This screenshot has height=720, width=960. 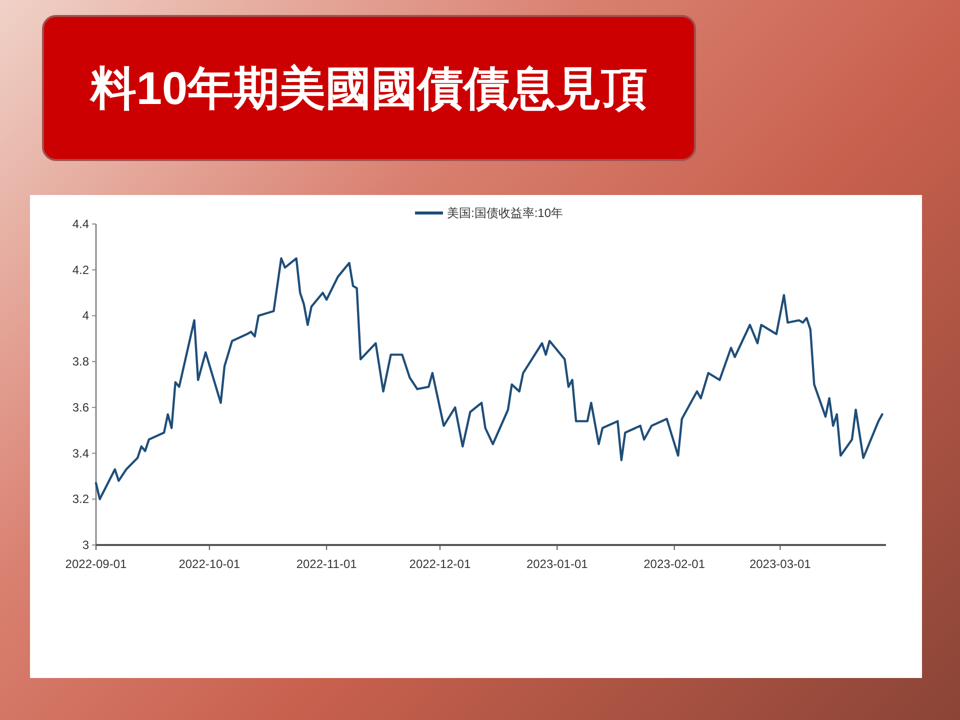 I want to click on x-tick-label: 2022-10-01, so click(x=209, y=564).